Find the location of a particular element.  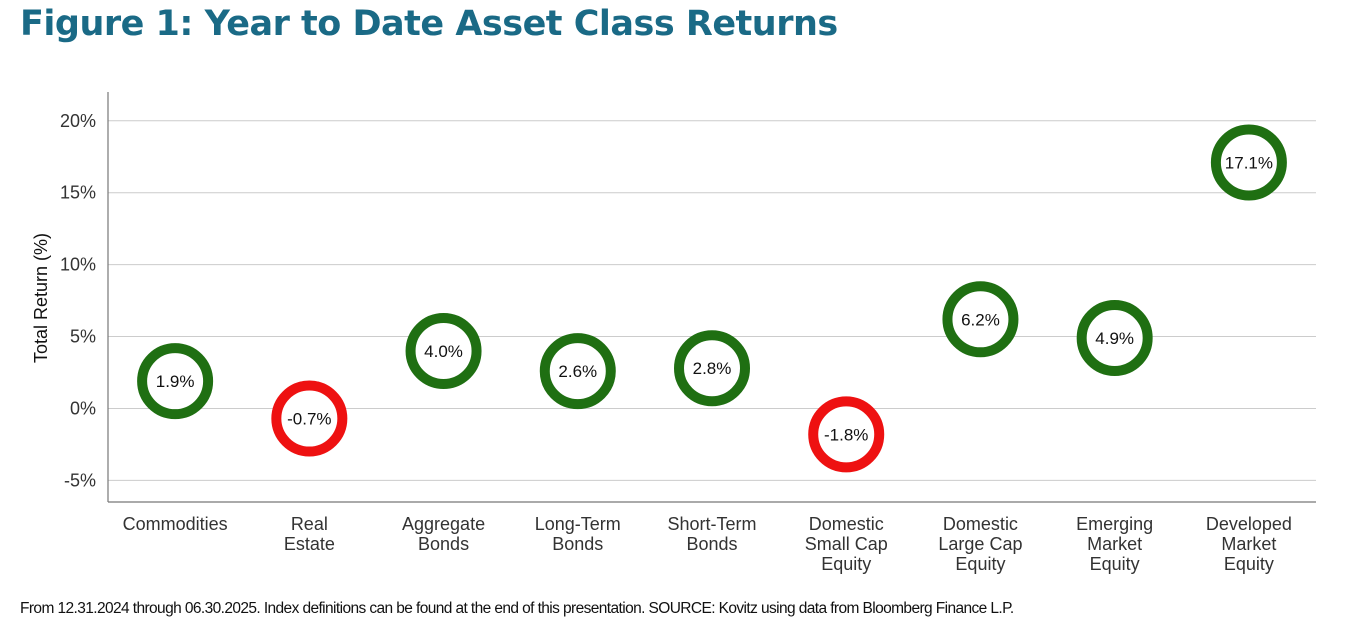

x-category-label-line: Real is located at coordinates (309, 524).